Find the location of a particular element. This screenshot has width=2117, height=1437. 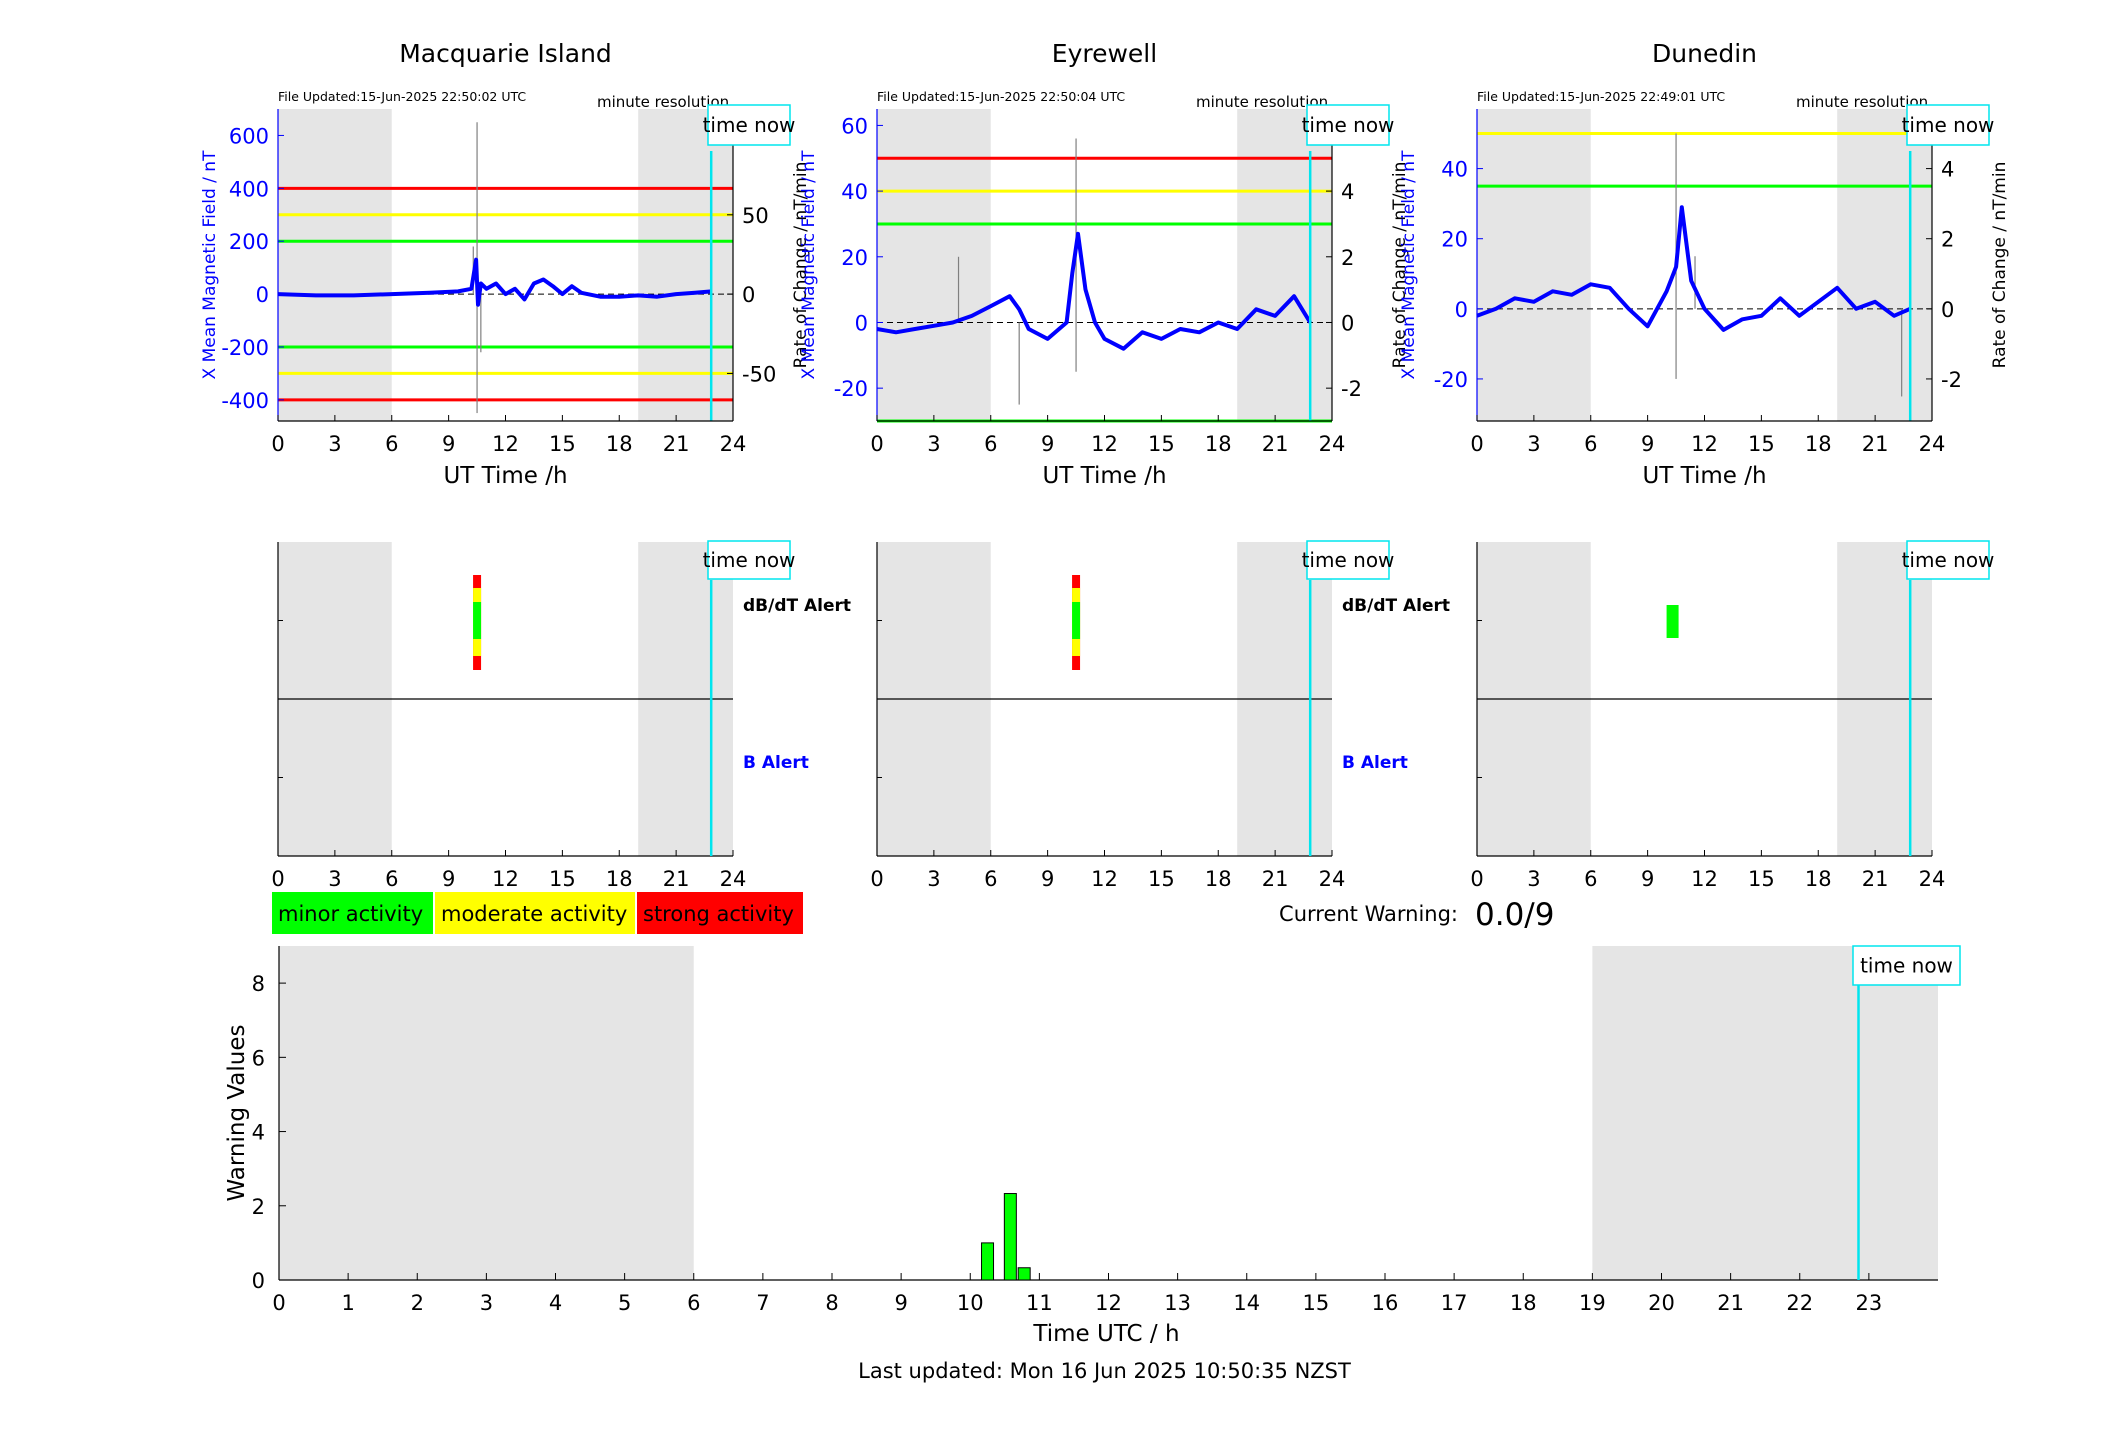

warning-x-tick-label: 22 is located at coordinates (1799, 1303).